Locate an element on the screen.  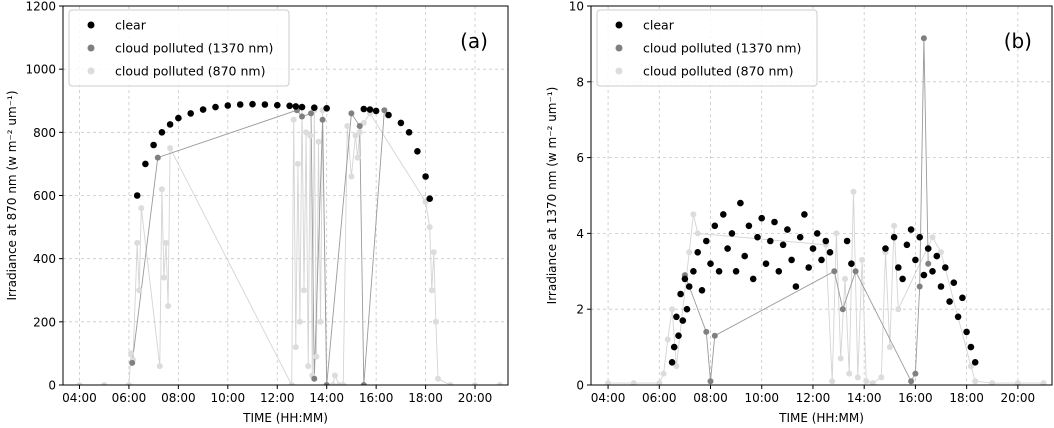
x-tick-label: 06:00 is located at coordinates (659, 398).